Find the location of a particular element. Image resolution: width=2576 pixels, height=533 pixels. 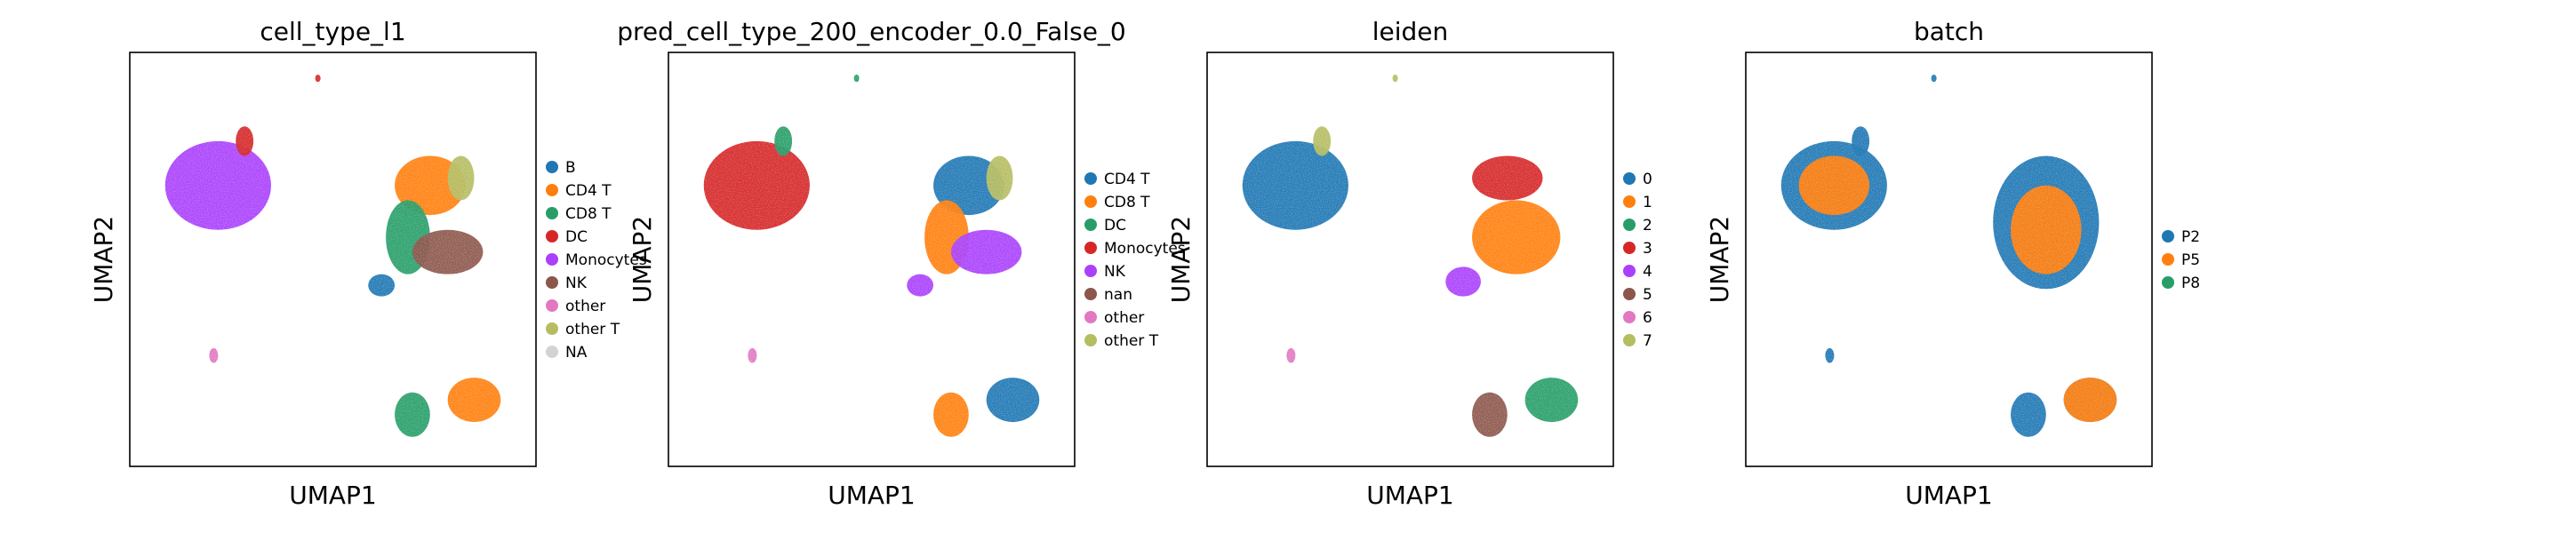

legend: 0 1 2 3 4 5 6 7 is located at coordinates (1637, 260).